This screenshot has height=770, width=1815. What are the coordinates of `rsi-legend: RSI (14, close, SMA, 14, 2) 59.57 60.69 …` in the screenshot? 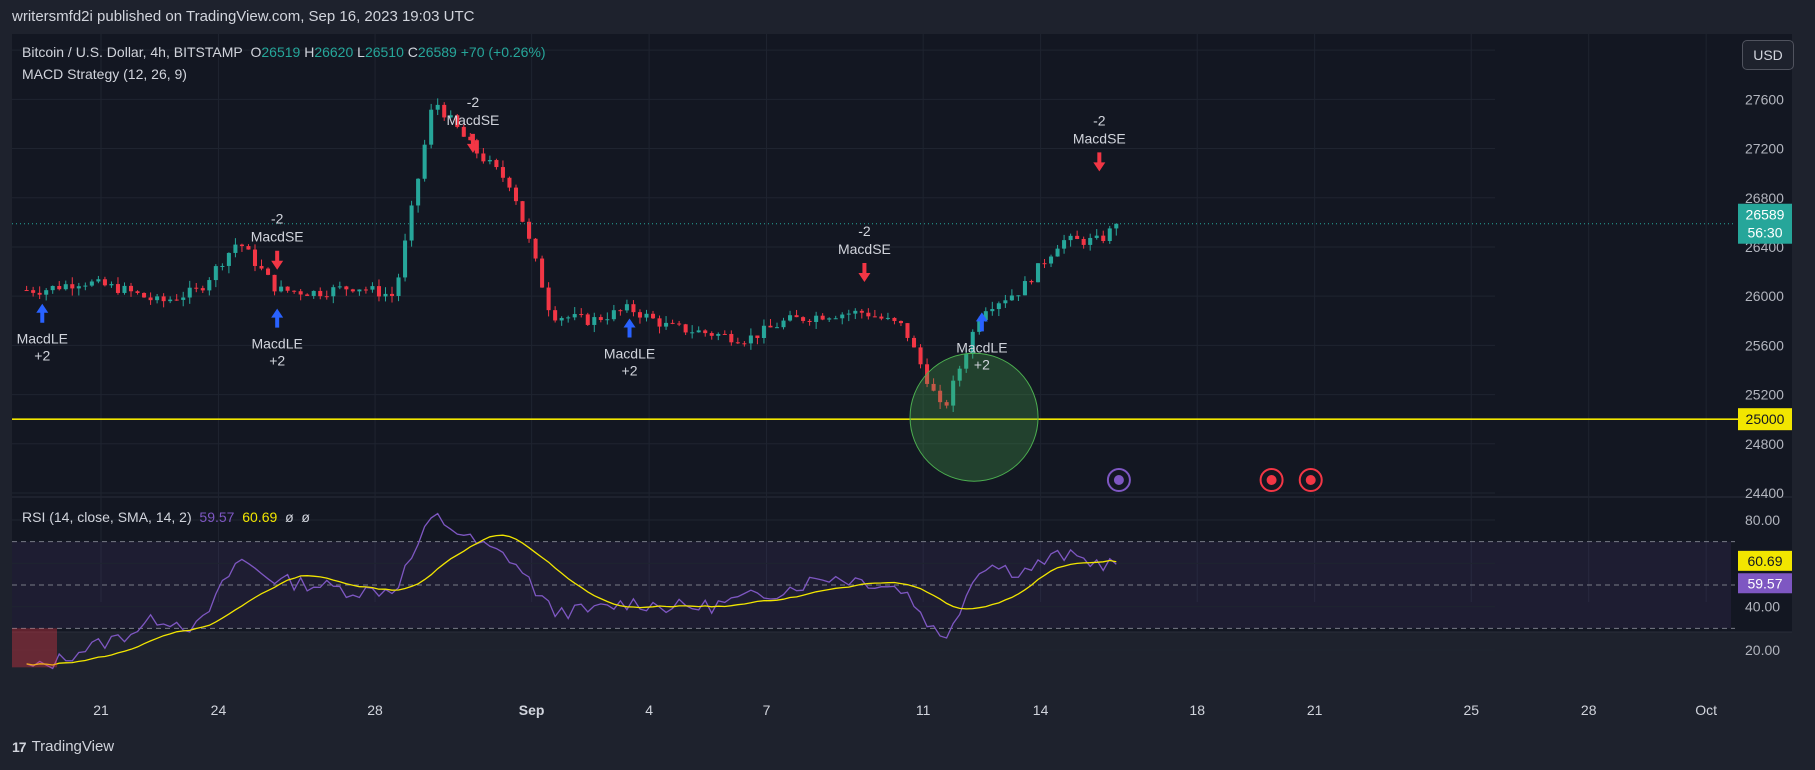 It's located at (166, 517).